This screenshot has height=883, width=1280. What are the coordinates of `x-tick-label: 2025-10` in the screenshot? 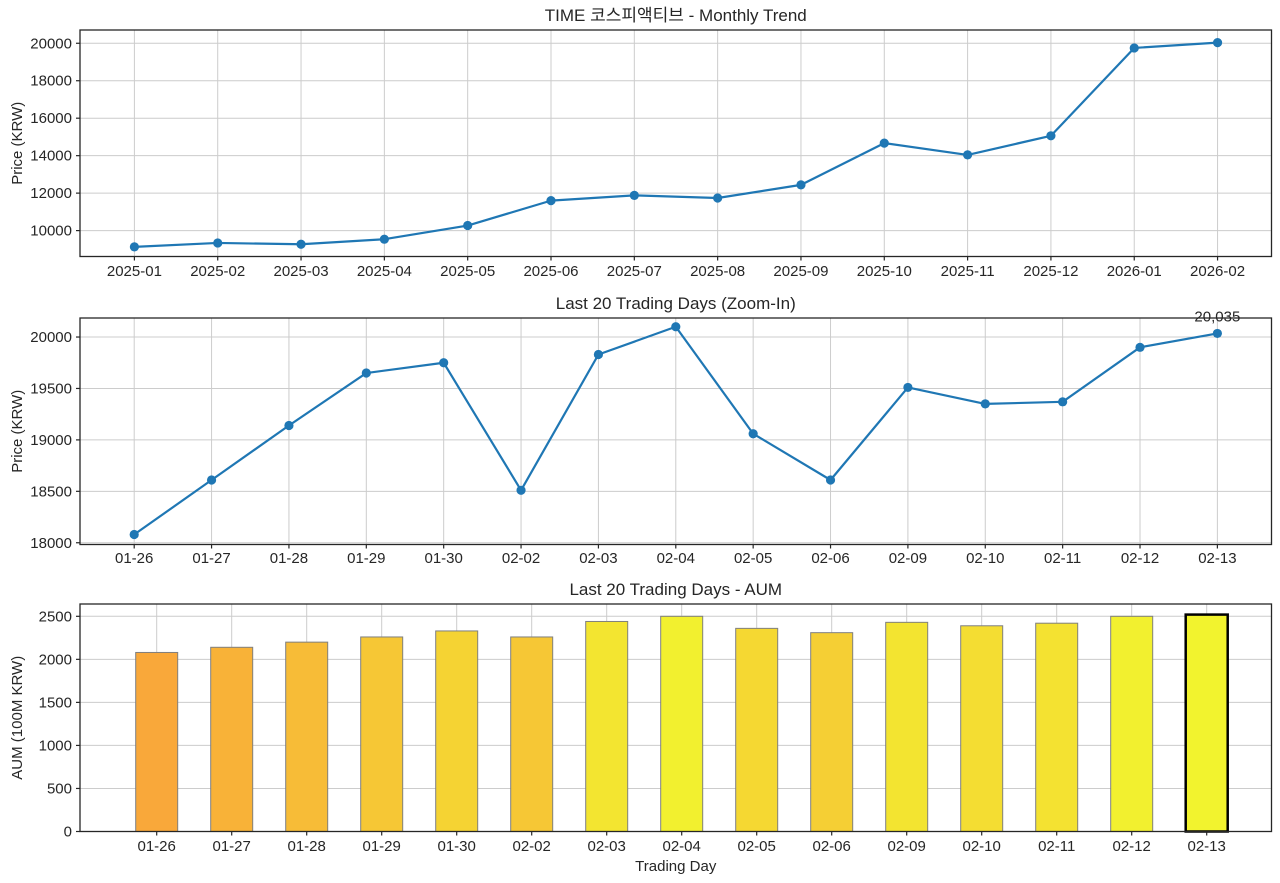 It's located at (884, 271).